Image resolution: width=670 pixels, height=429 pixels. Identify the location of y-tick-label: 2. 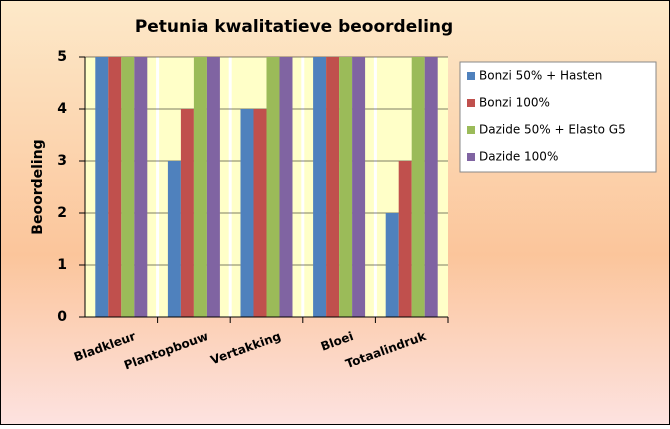
(62, 213).